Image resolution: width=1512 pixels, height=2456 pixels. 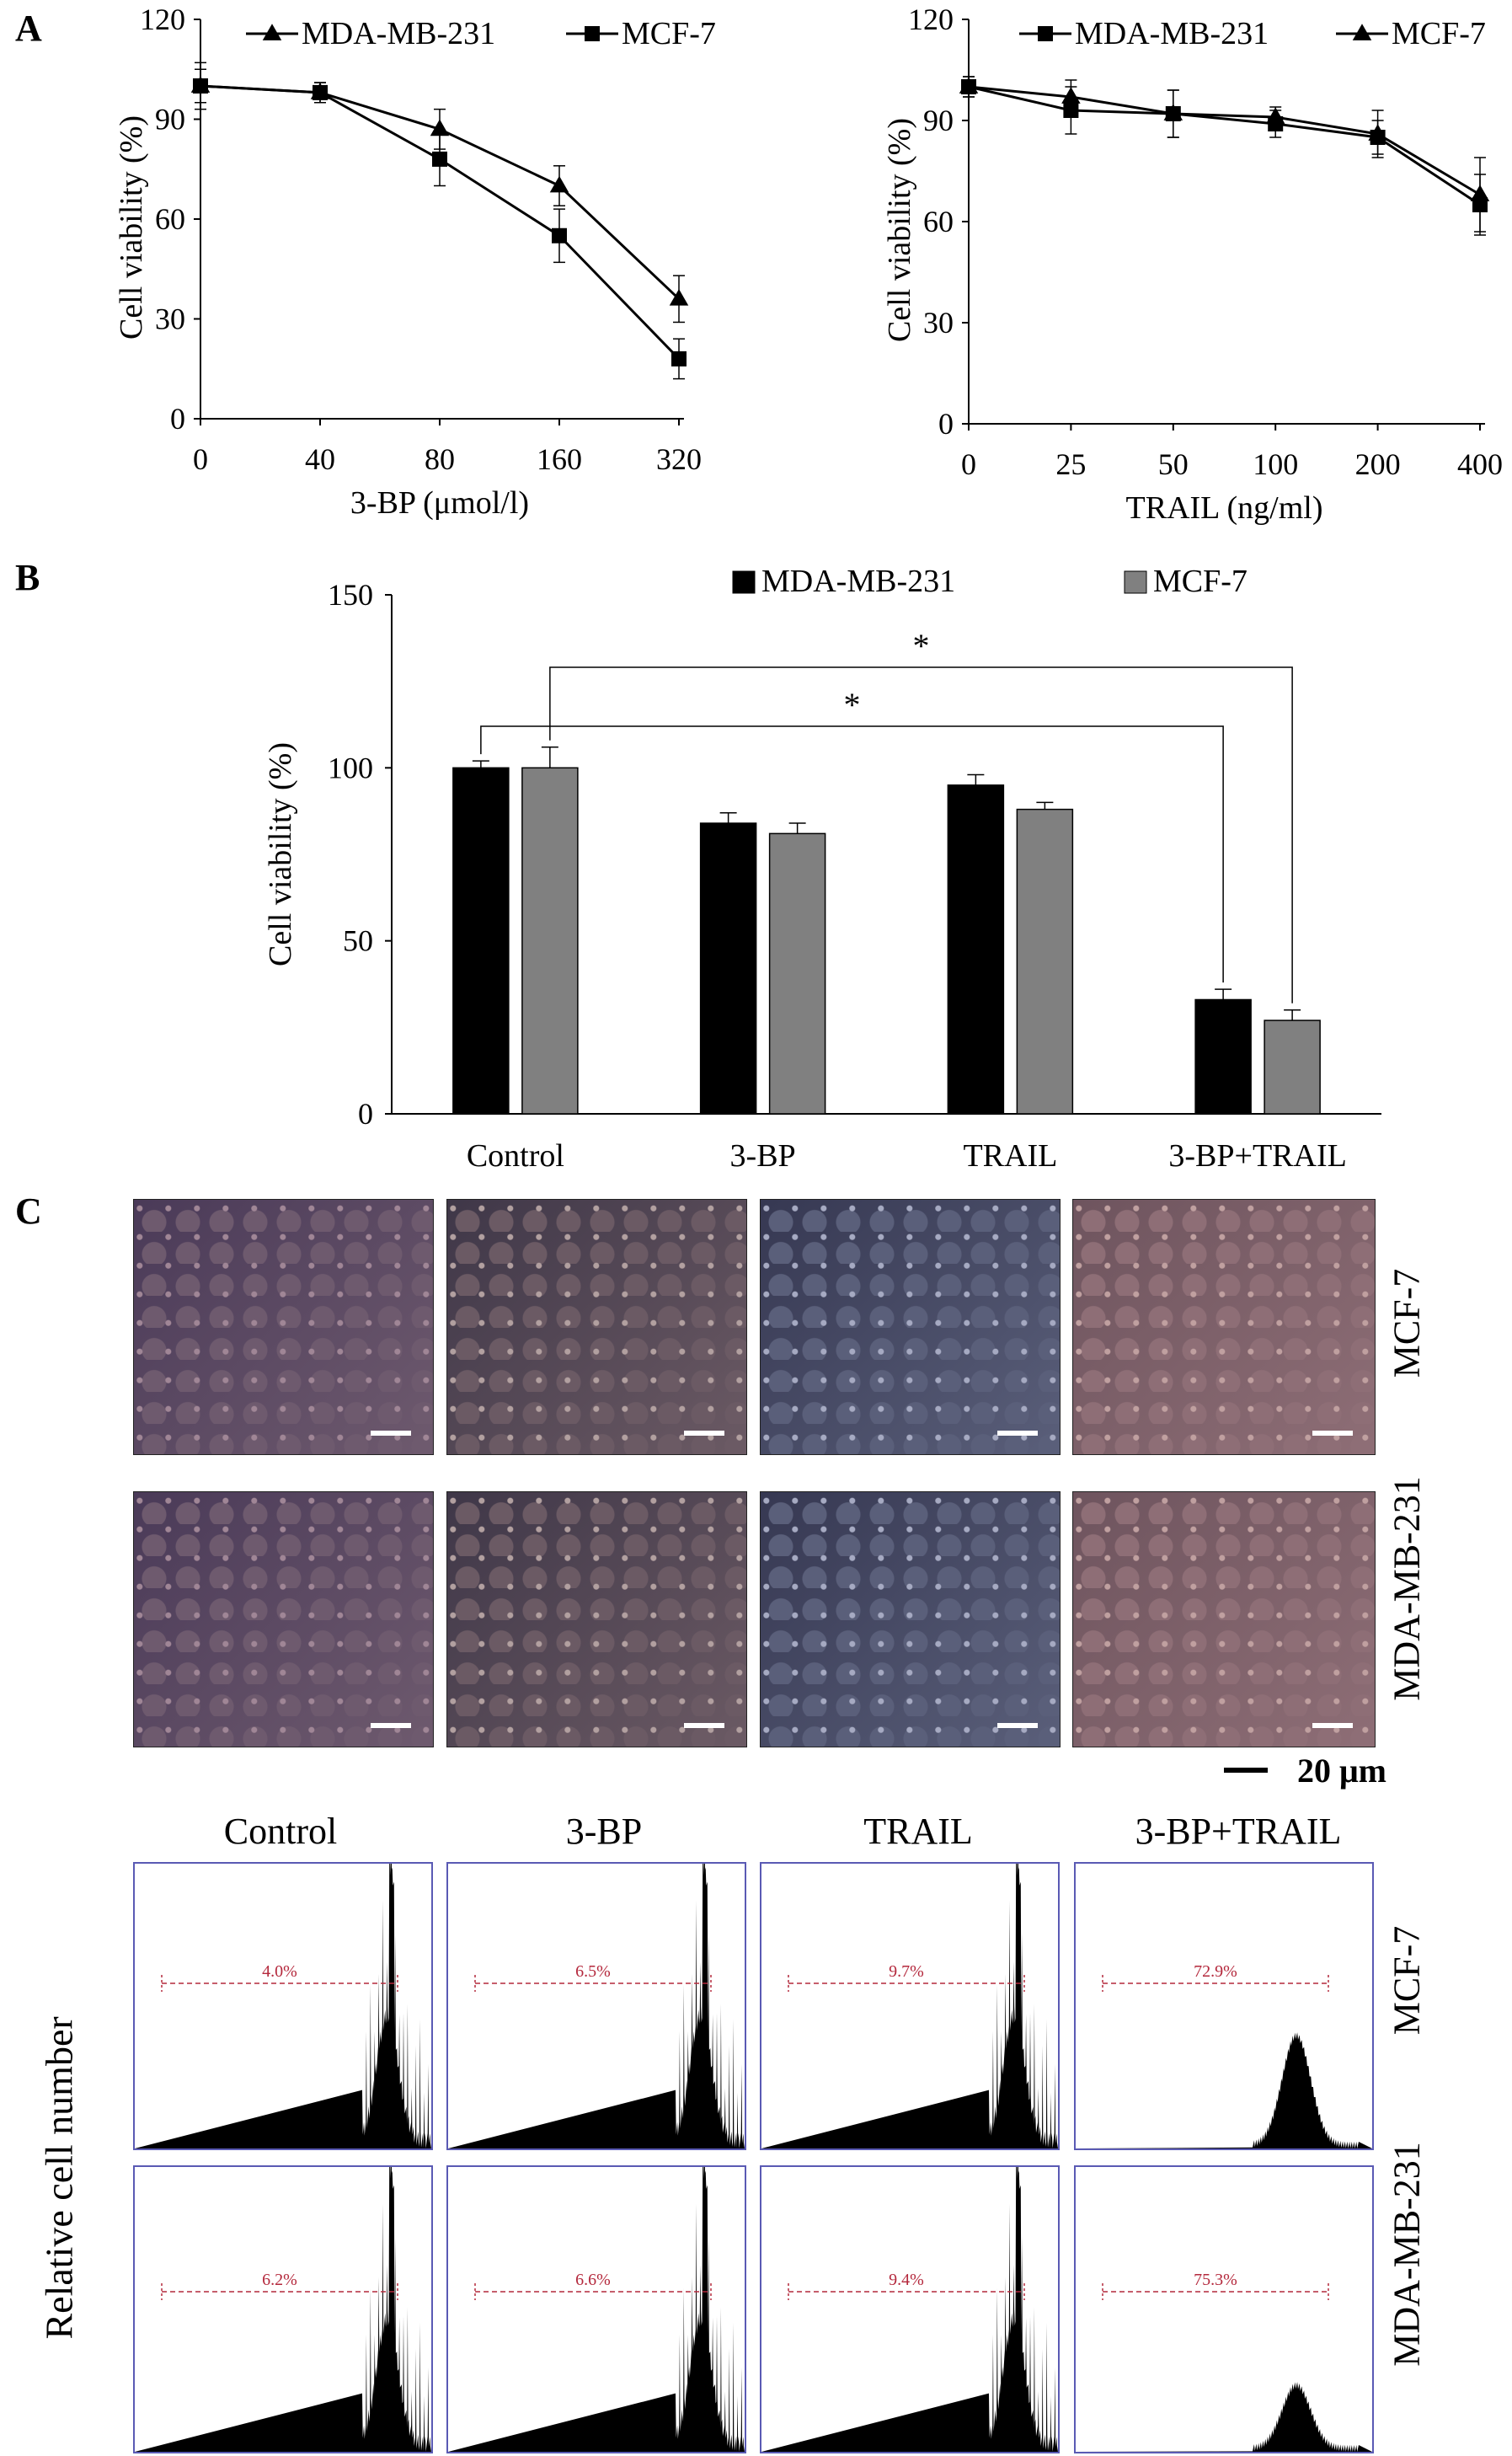 I want to click on x-tick-label: 400, so click(x=1480, y=464).